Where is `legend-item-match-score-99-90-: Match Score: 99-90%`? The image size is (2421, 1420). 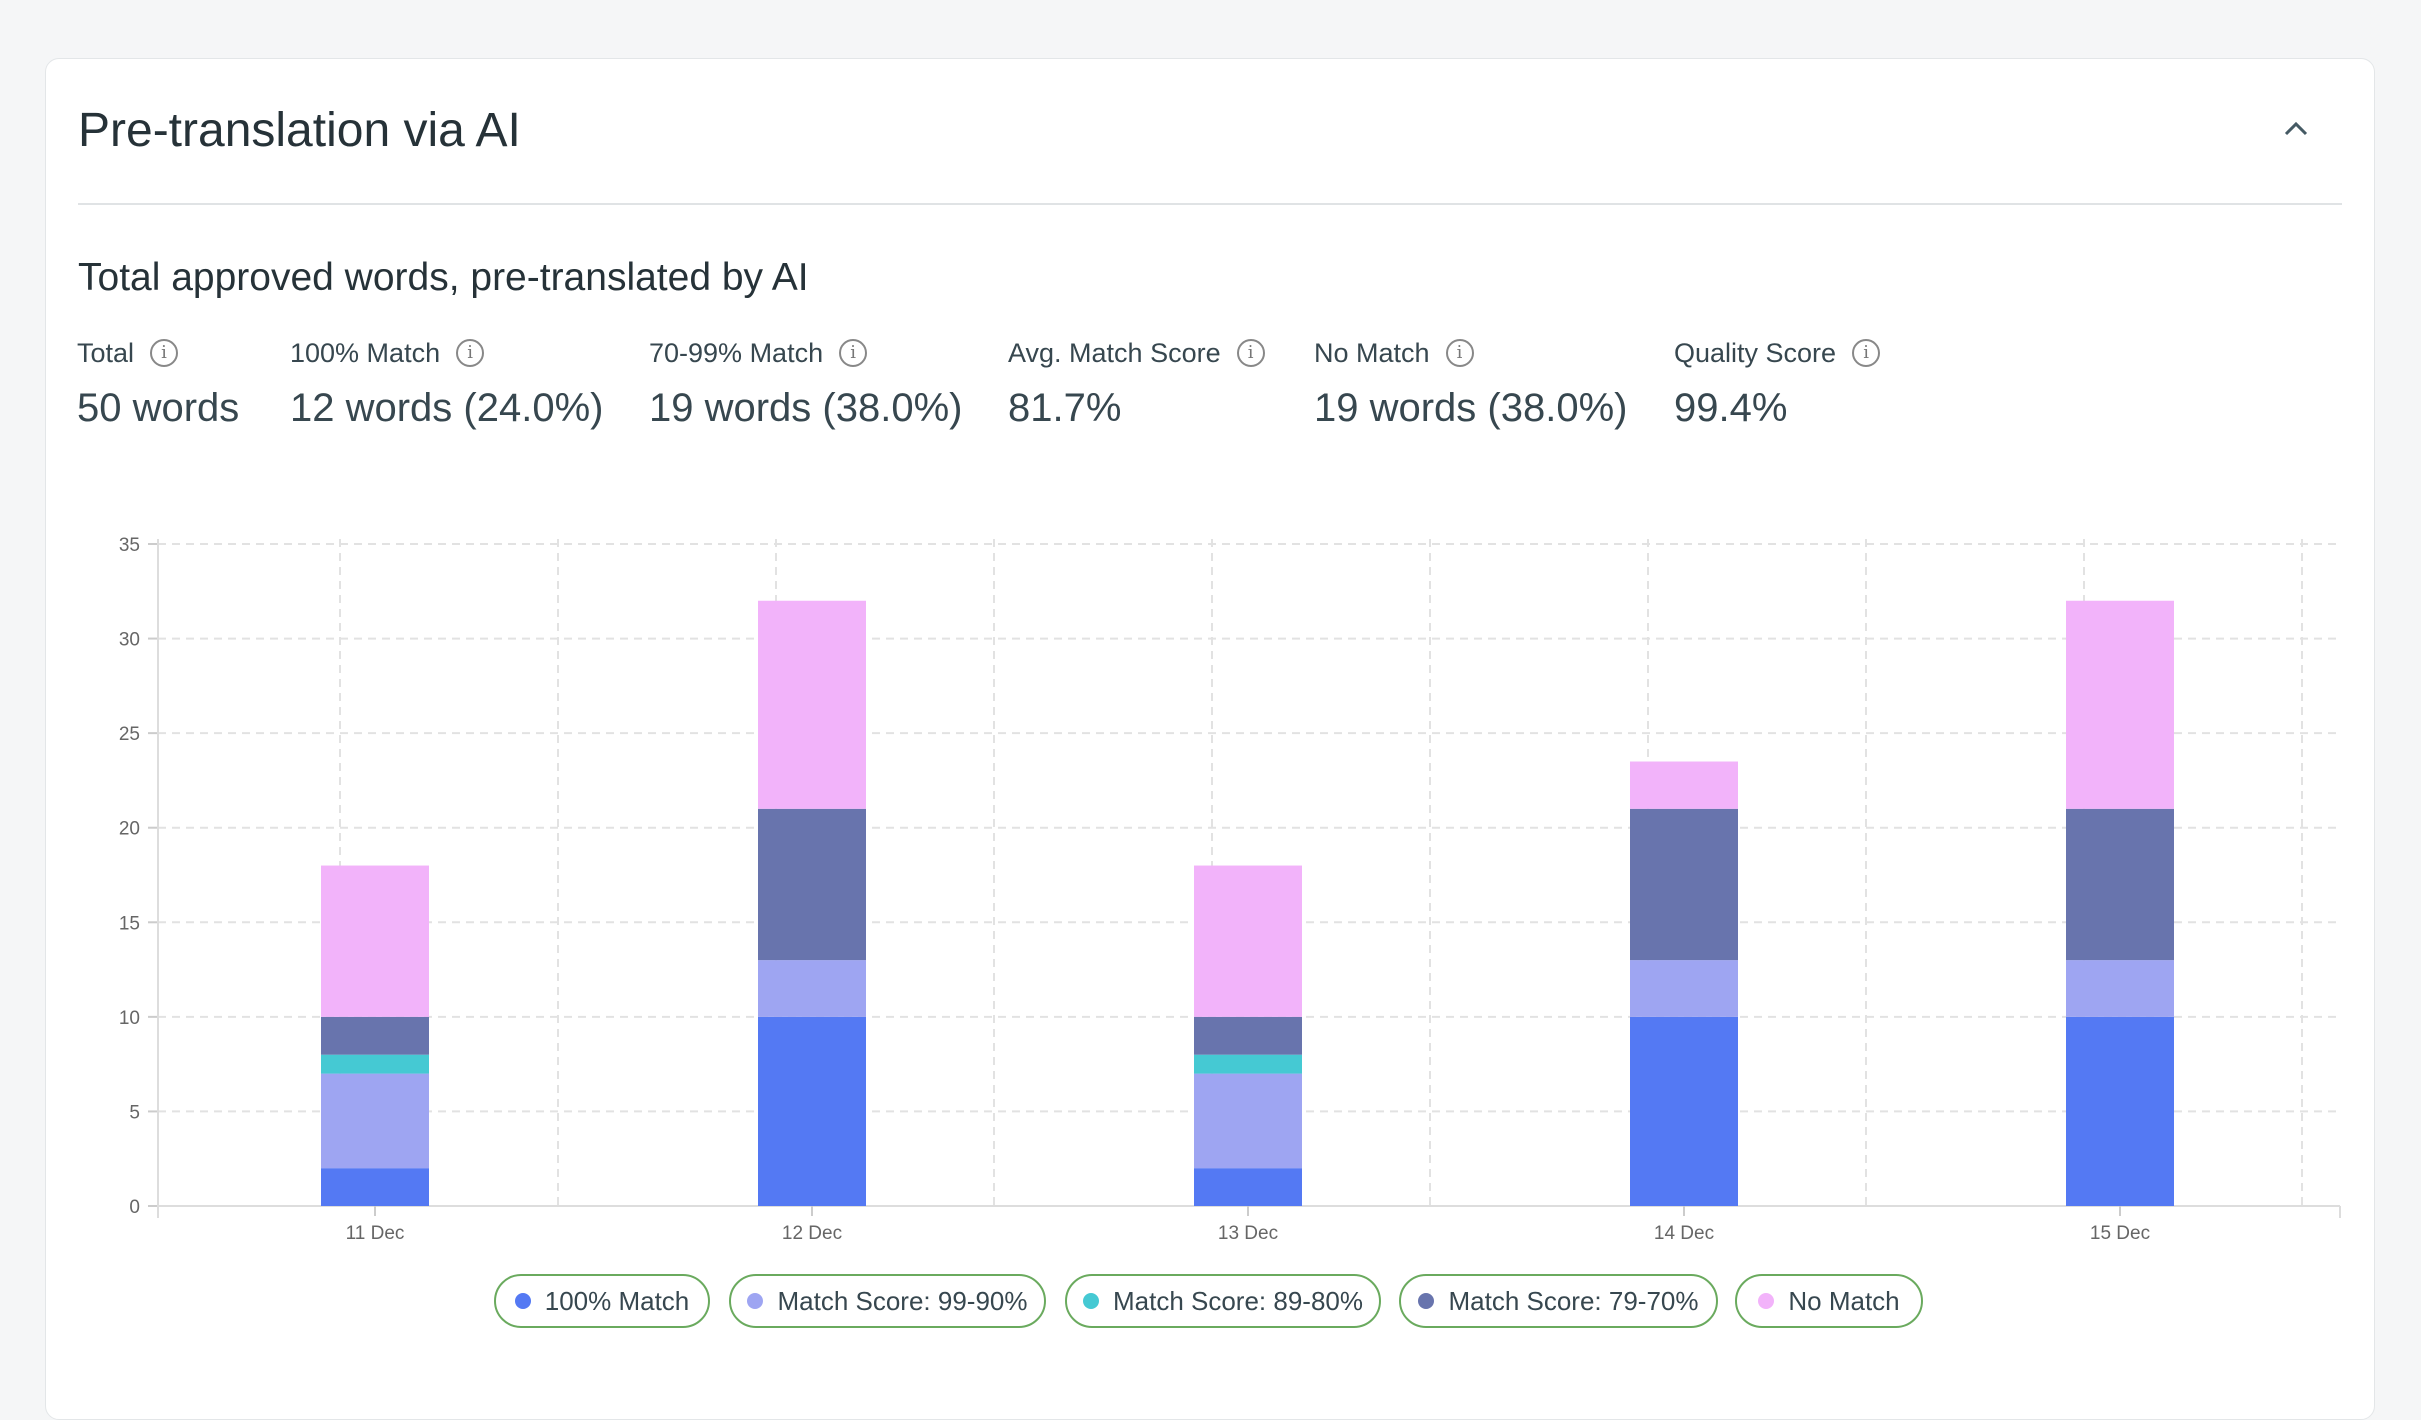 legend-item-match-score-99-90-: Match Score: 99-90% is located at coordinates (887, 1301).